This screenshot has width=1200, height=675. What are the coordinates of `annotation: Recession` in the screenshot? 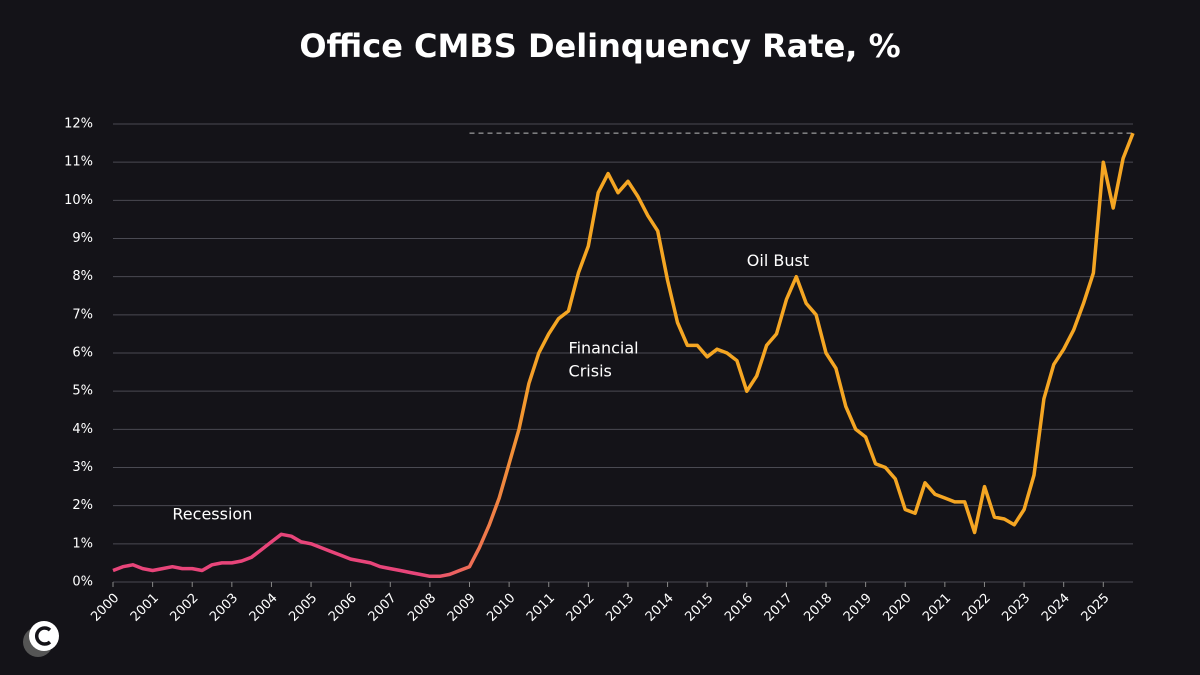 It's located at (212, 514).